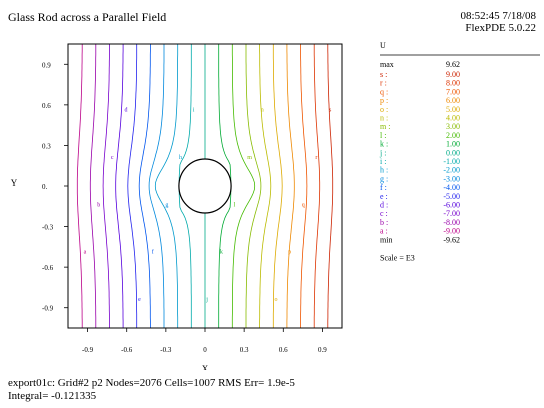 The image size is (544, 408). What do you see at coordinates (498, 16) in the screenshot?
I see `timestamp: 08:52:45 7/18/08` at bounding box center [498, 16].